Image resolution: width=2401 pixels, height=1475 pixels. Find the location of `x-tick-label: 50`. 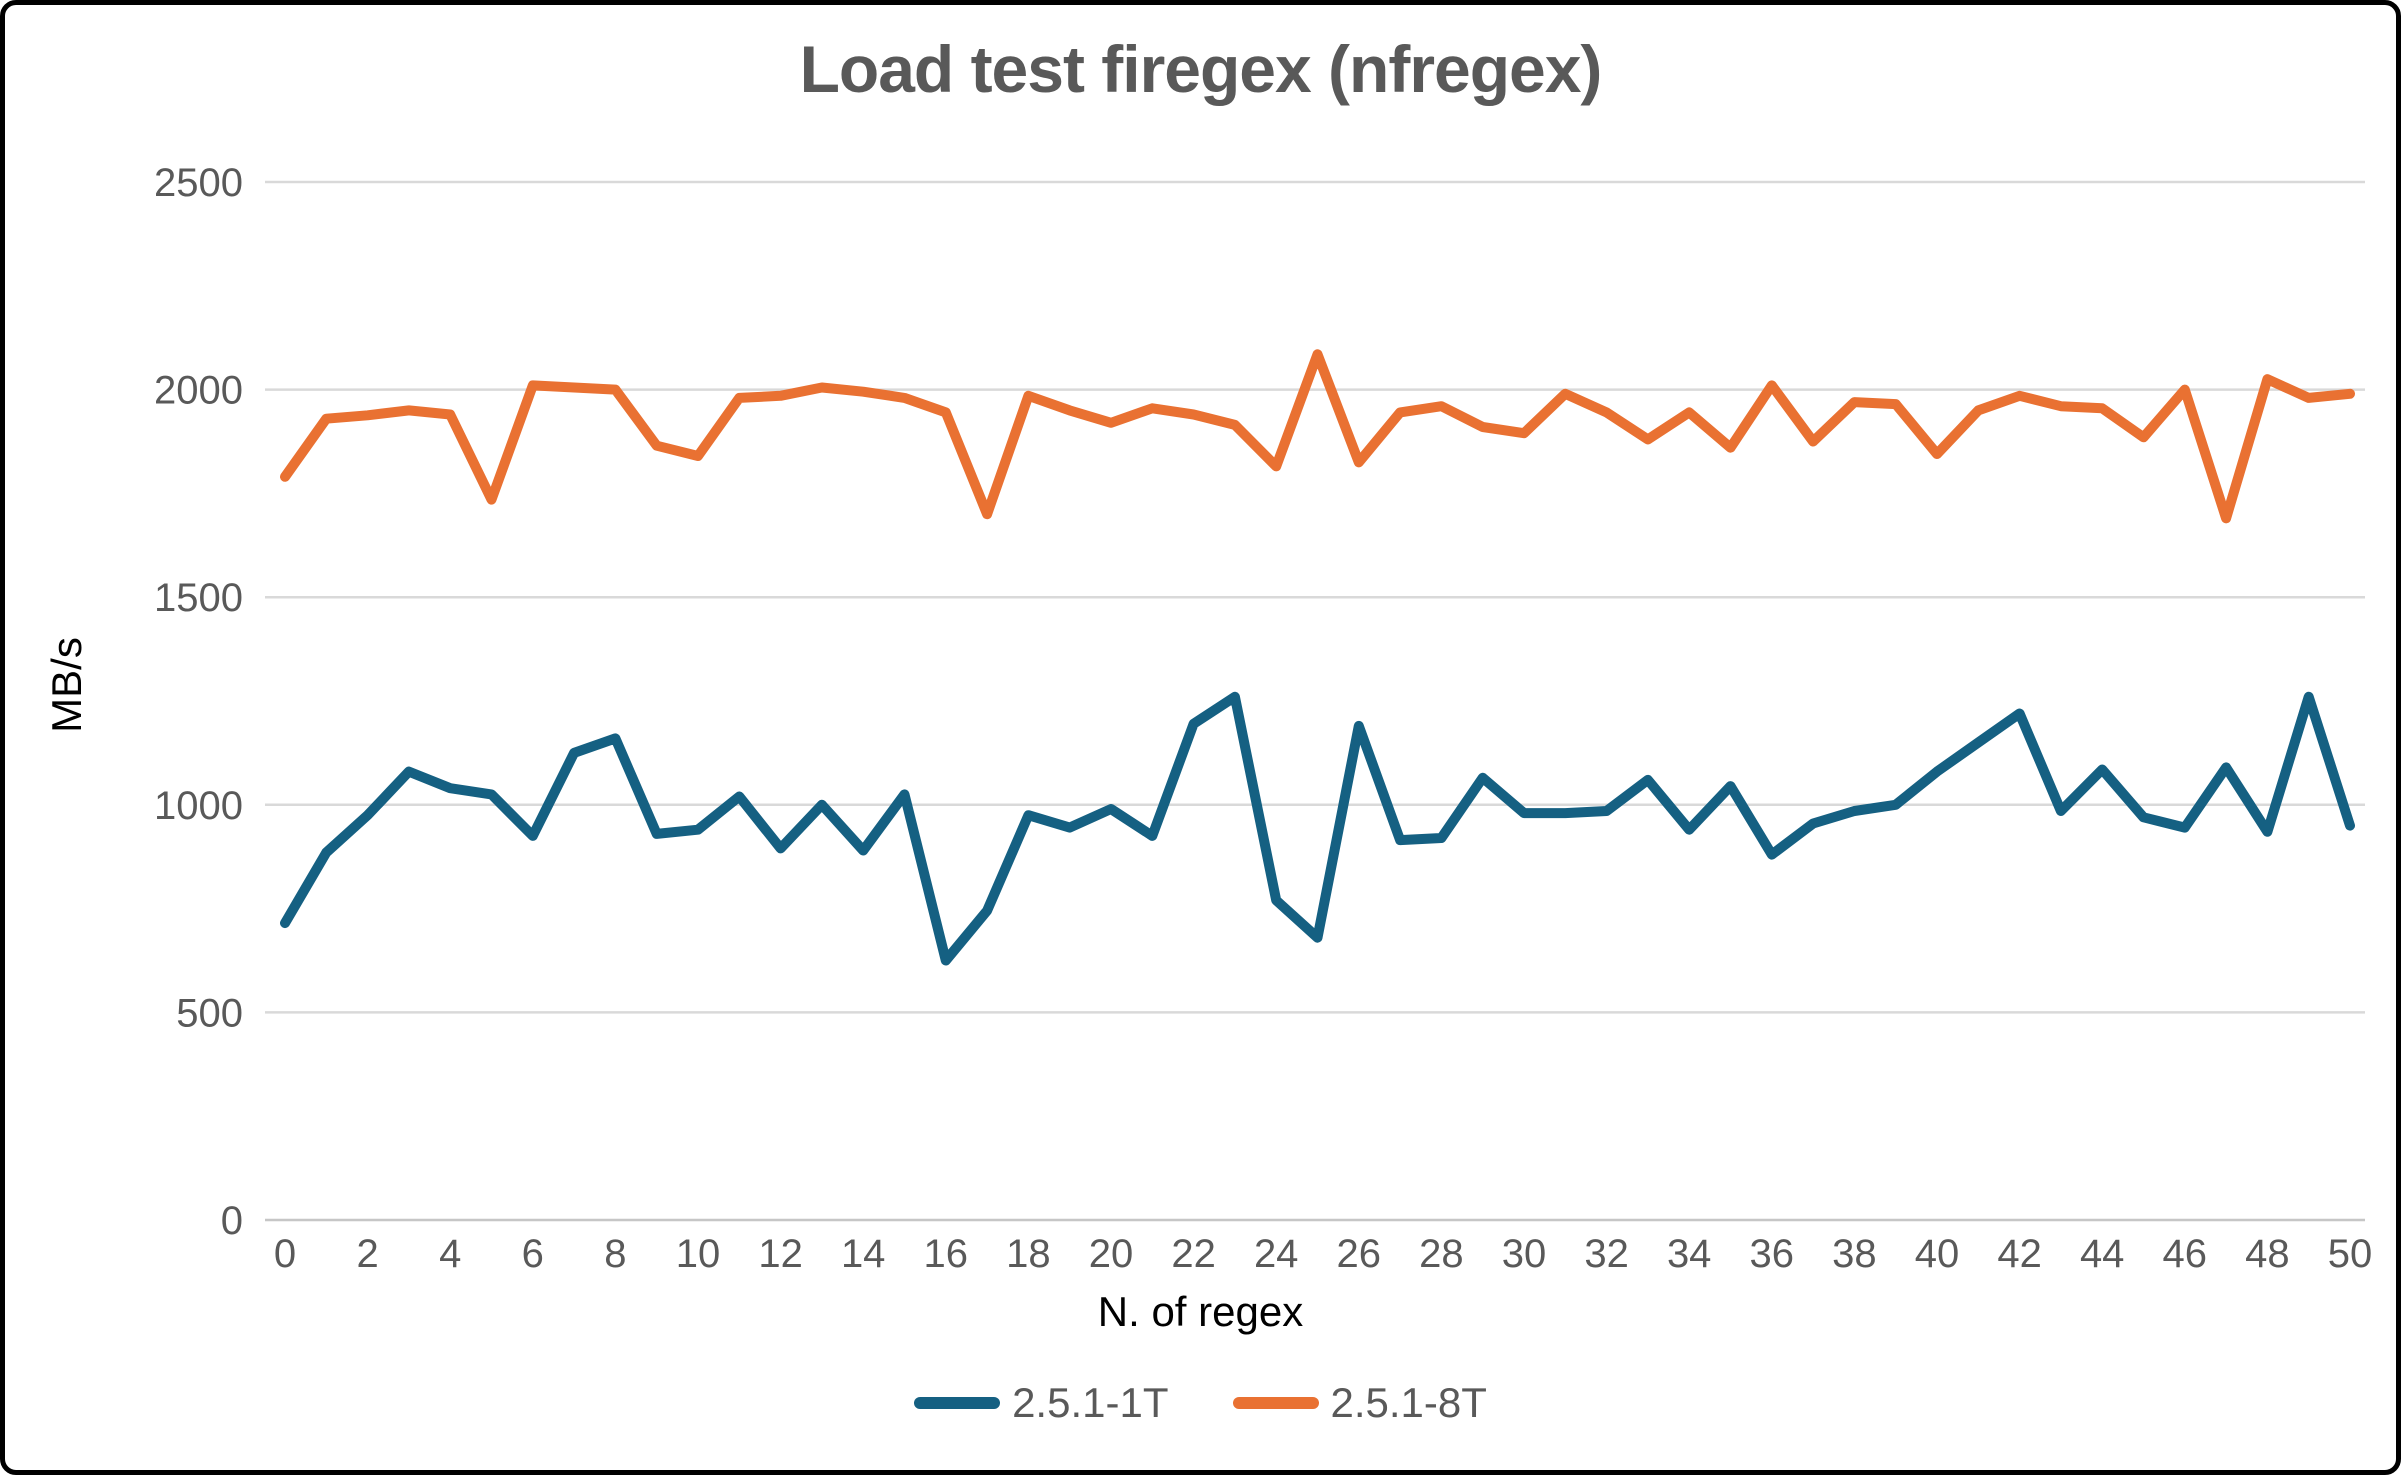

x-tick-label: 50 is located at coordinates (2350, 1254).